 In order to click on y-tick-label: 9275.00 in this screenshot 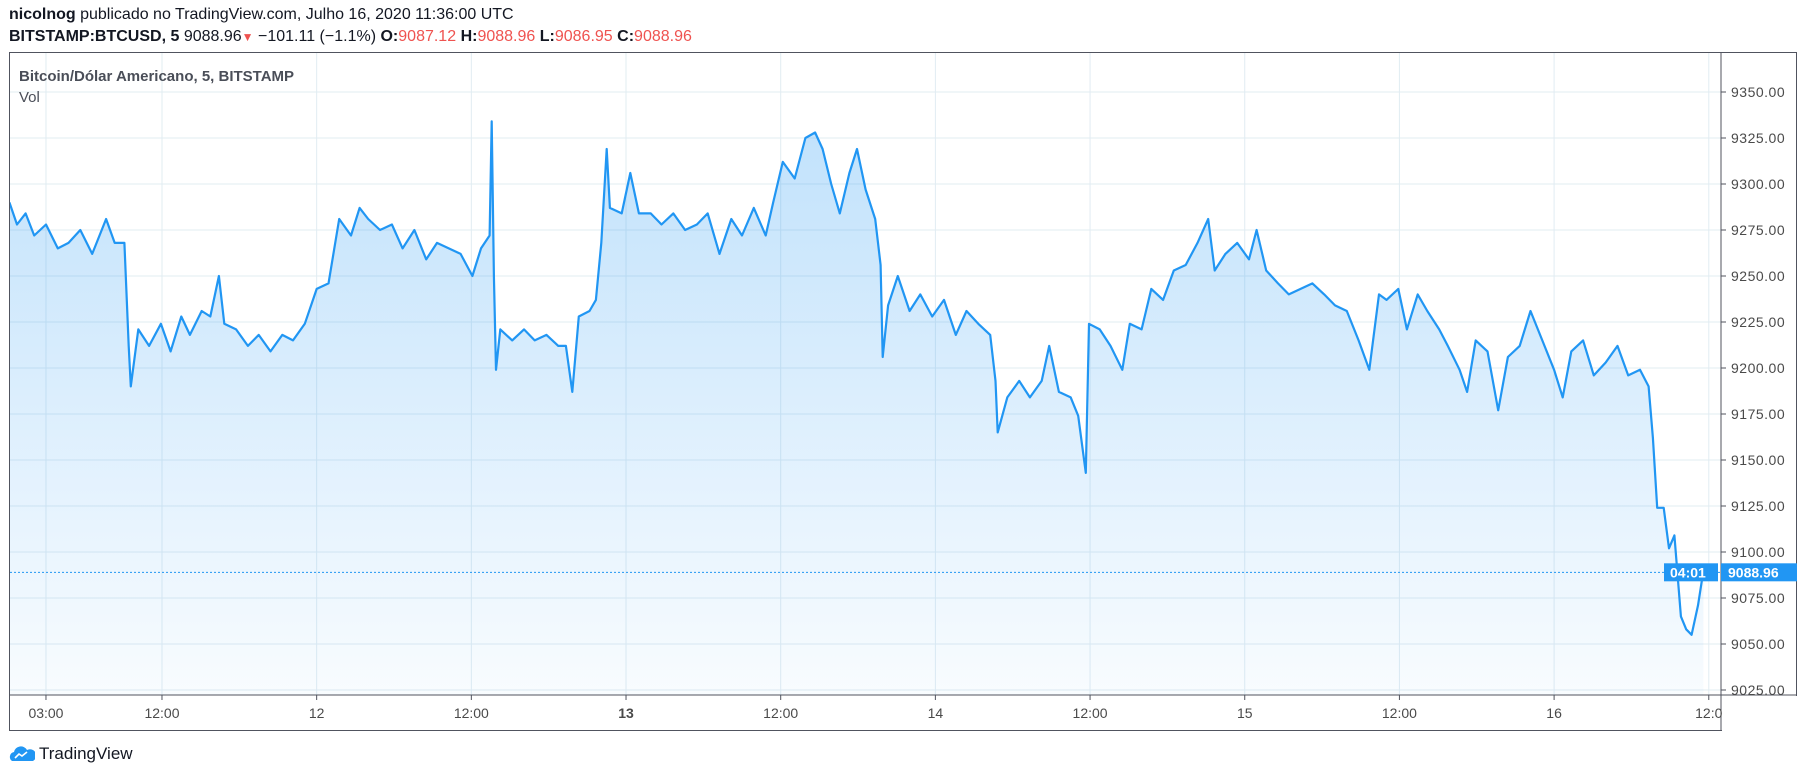, I will do `click(1758, 230)`.